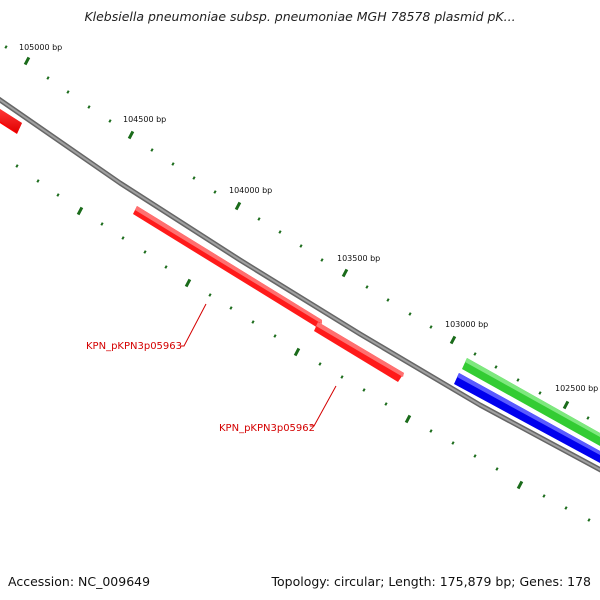 This screenshot has height=600, width=600. Describe the element at coordinates (144, 119) in the screenshot. I see `tick-label-104500: 104500 bp` at that location.